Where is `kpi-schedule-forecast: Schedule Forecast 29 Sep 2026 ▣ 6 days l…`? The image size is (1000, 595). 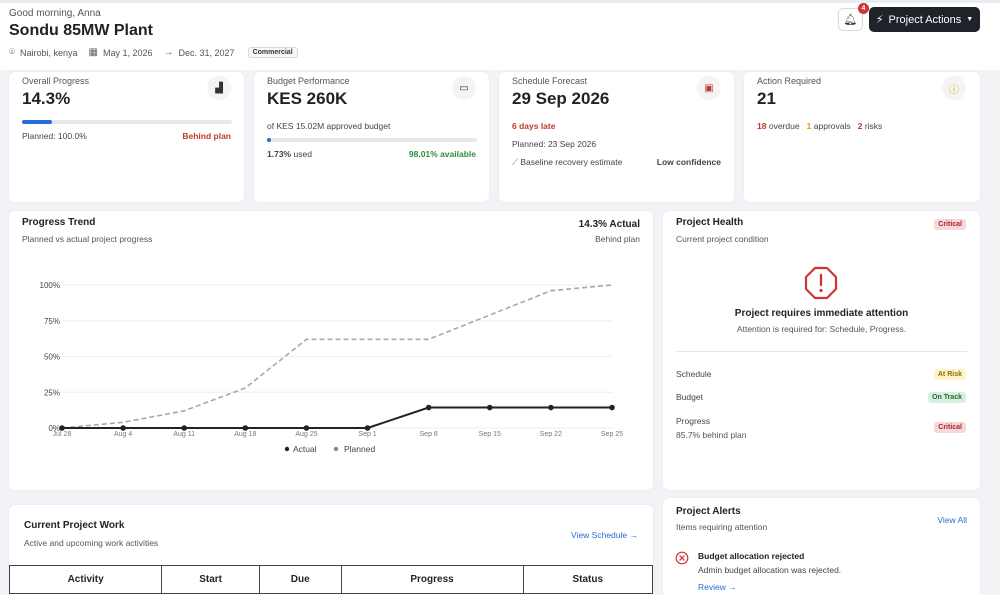
kpi-schedule-forecast: Schedule Forecast 29 Sep 2026 ▣ 6 days l… is located at coordinates (616, 137).